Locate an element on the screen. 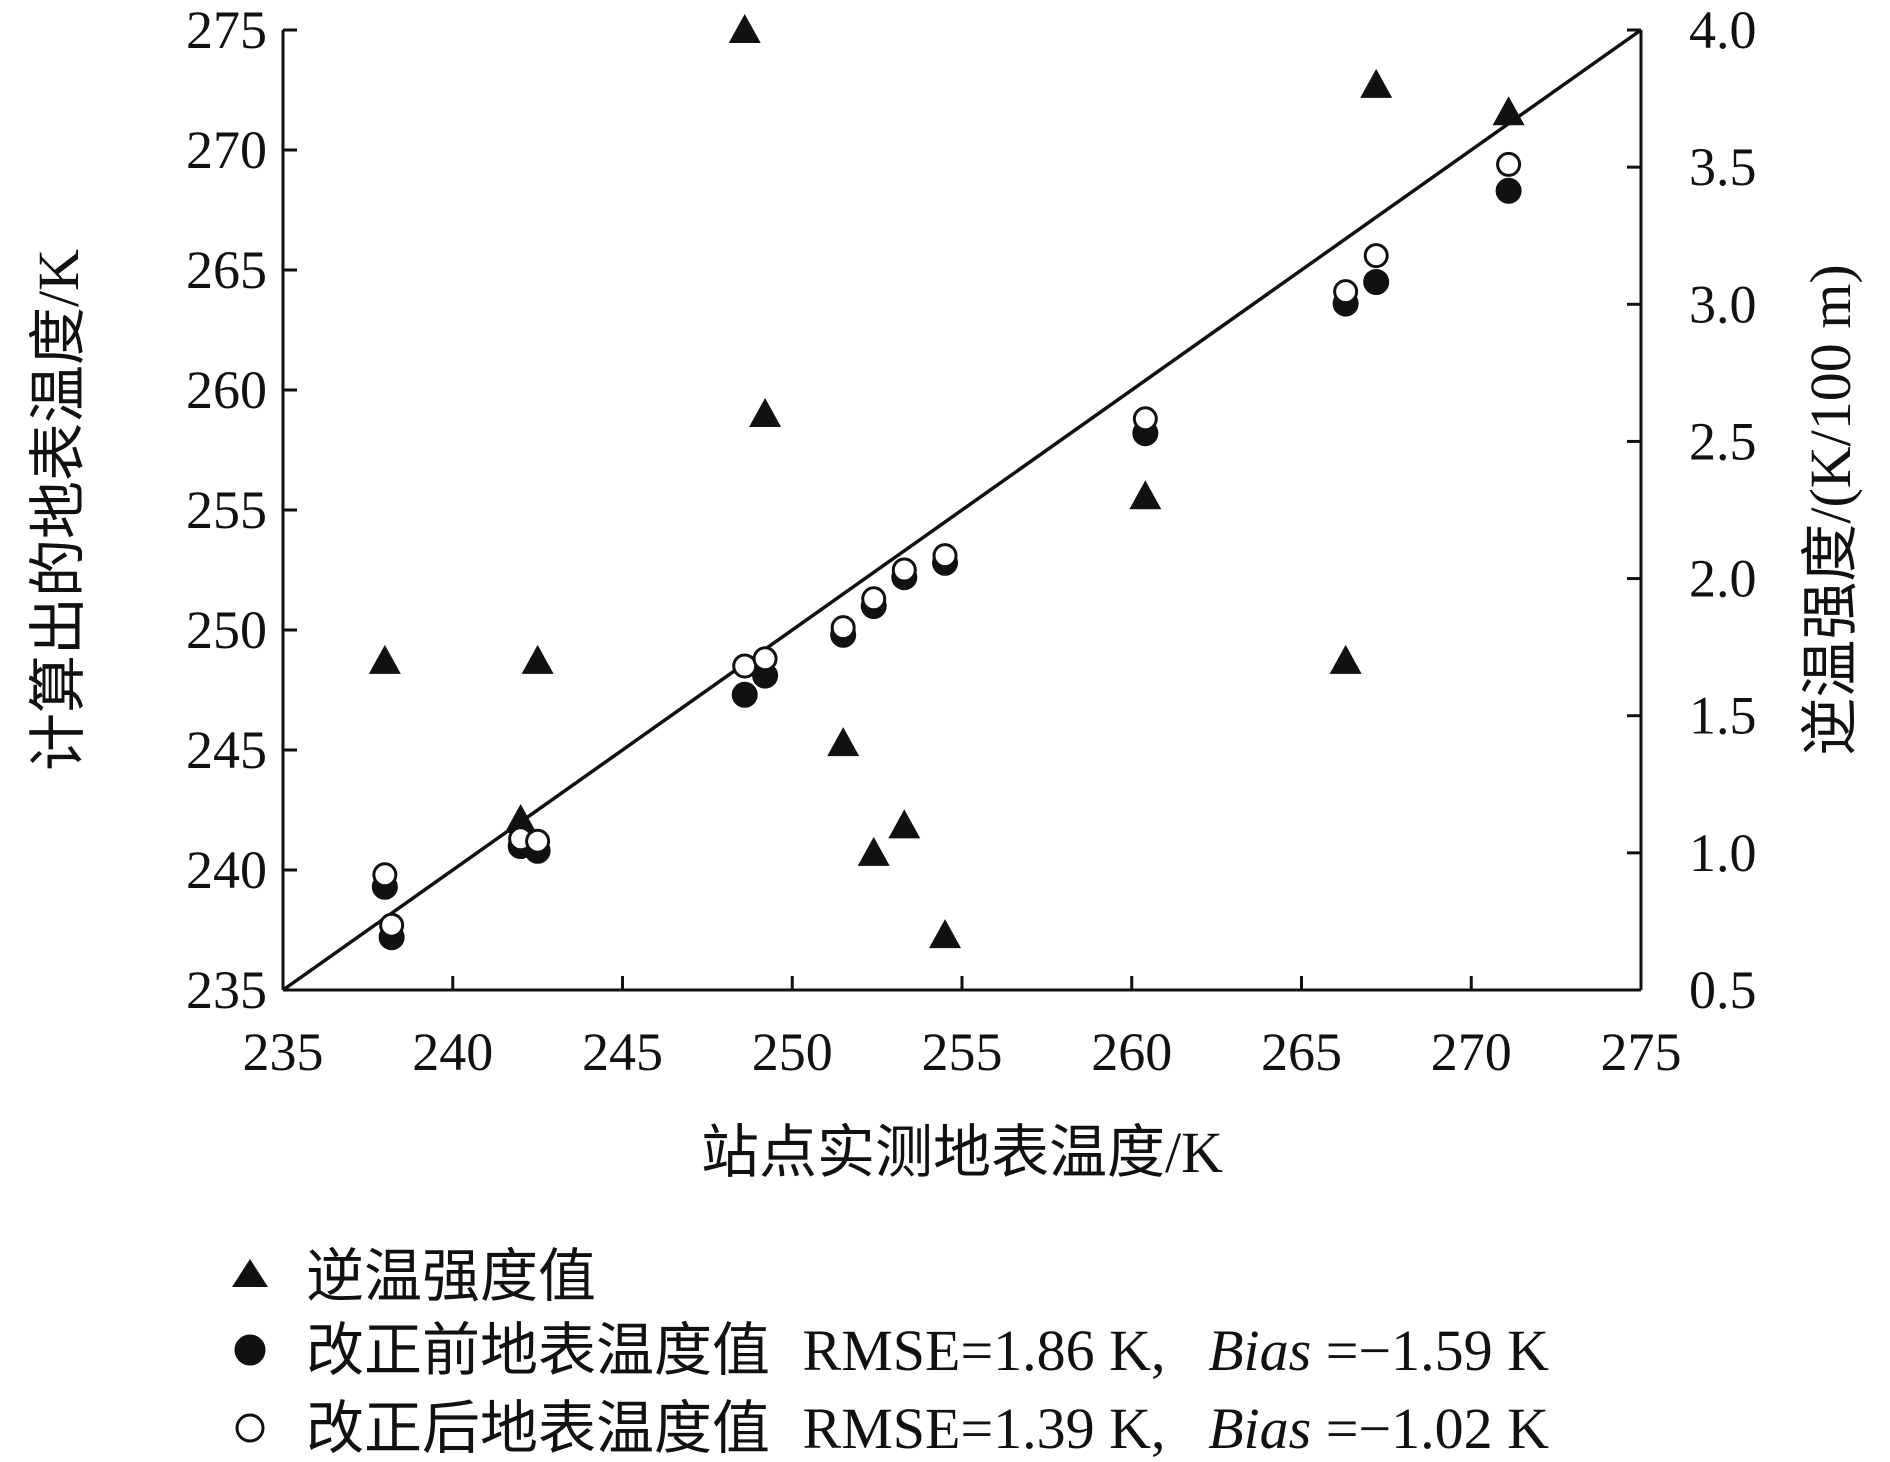 The image size is (1890, 1462). legend-label-inversion: 逆温强度值 is located at coordinates (451, 1276).